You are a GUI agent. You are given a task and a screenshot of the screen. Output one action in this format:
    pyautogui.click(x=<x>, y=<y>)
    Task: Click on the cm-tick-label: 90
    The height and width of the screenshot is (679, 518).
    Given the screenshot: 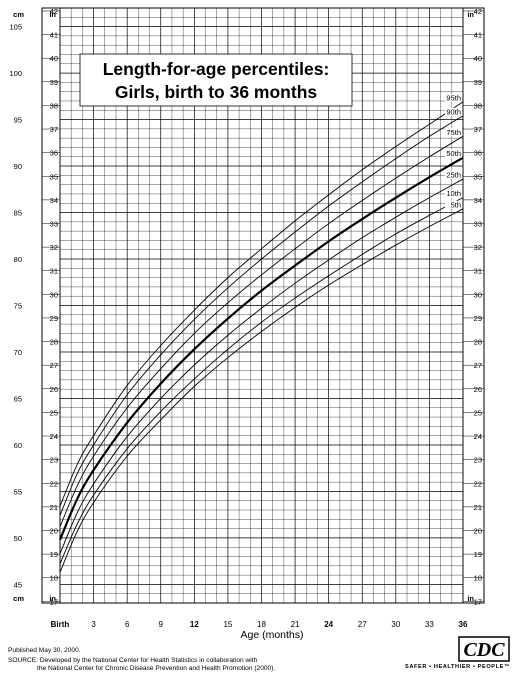 What is the action you would take?
    pyautogui.click(x=18, y=166)
    